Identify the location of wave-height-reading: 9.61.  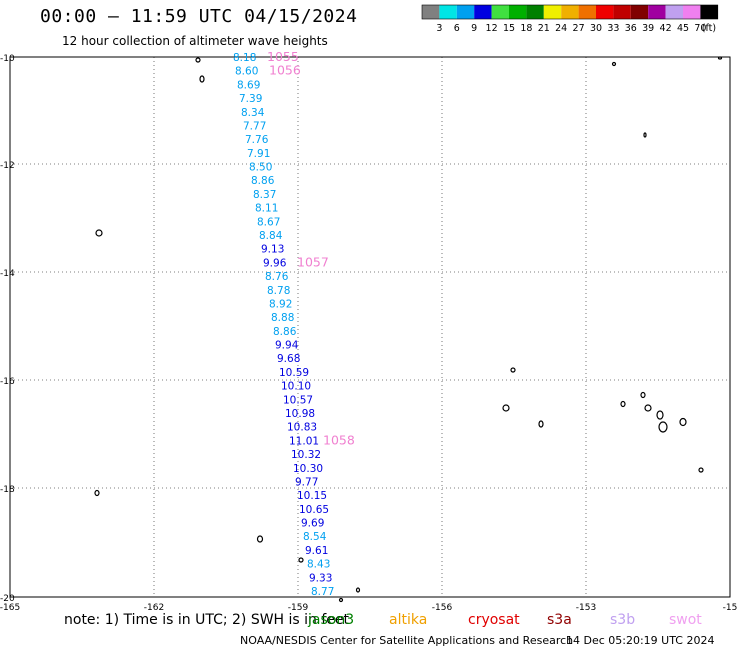
(316, 551).